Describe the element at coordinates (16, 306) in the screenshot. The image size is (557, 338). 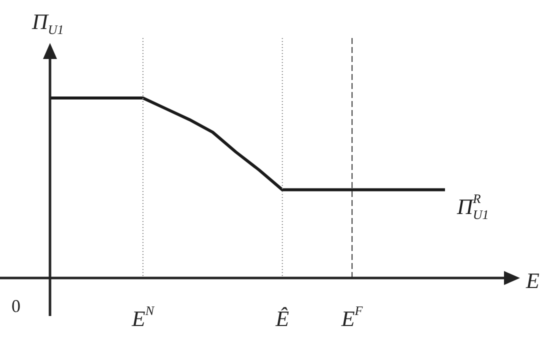
I see `text: 0` at that location.